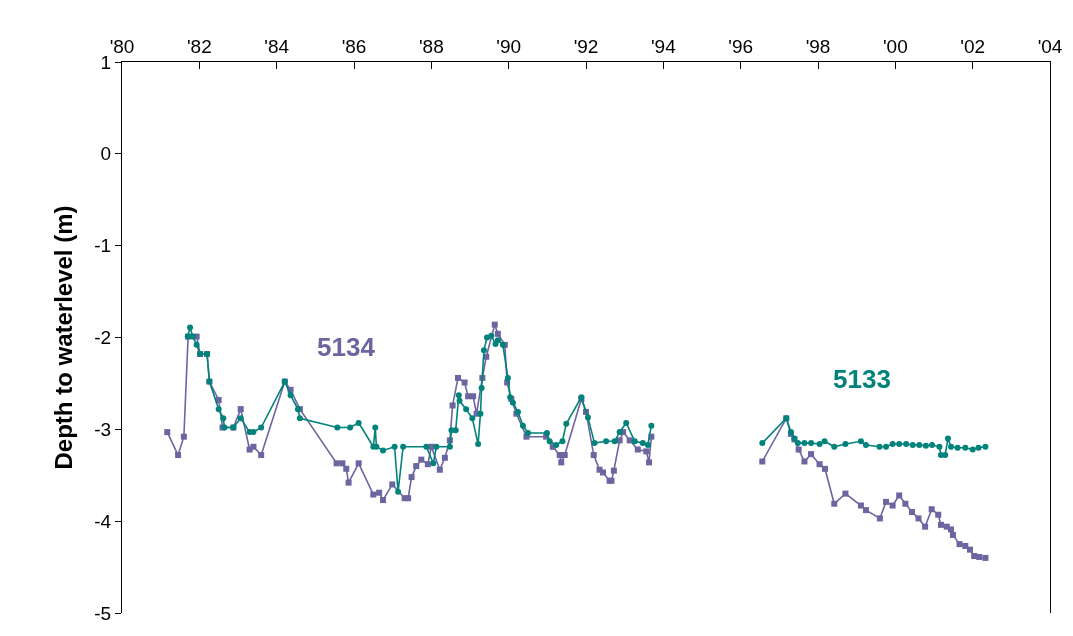  I want to click on x-tick-label: '96, so click(741, 47).